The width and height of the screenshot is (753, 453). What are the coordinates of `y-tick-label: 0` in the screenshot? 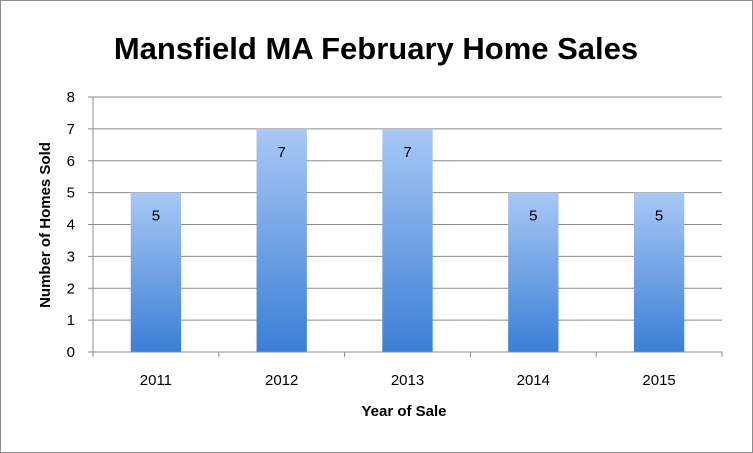 It's located at (71, 352).